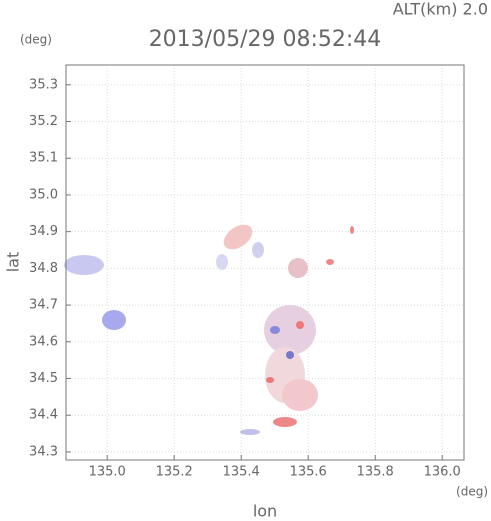  What do you see at coordinates (43, 231) in the screenshot?
I see `y-tick-label: 34.9` at bounding box center [43, 231].